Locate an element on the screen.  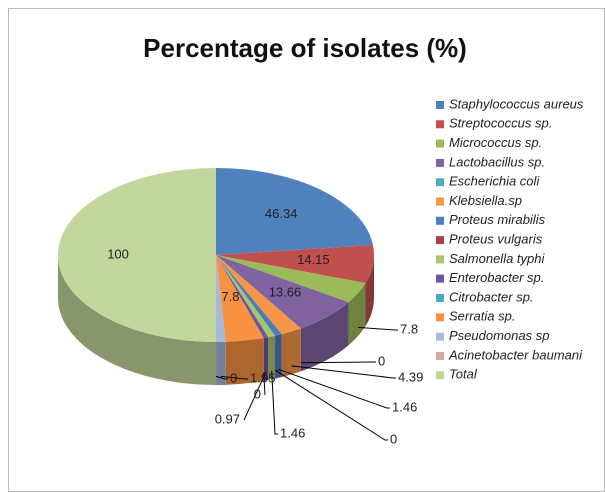
data-label: 13.66 is located at coordinates (285, 292).